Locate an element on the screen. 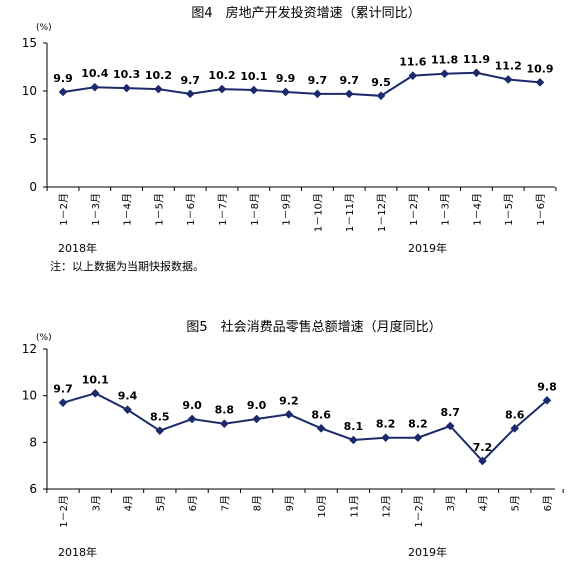 This screenshot has height=567, width=573. chart1-x-tick-label: 1－7月 is located at coordinates (223, 209).